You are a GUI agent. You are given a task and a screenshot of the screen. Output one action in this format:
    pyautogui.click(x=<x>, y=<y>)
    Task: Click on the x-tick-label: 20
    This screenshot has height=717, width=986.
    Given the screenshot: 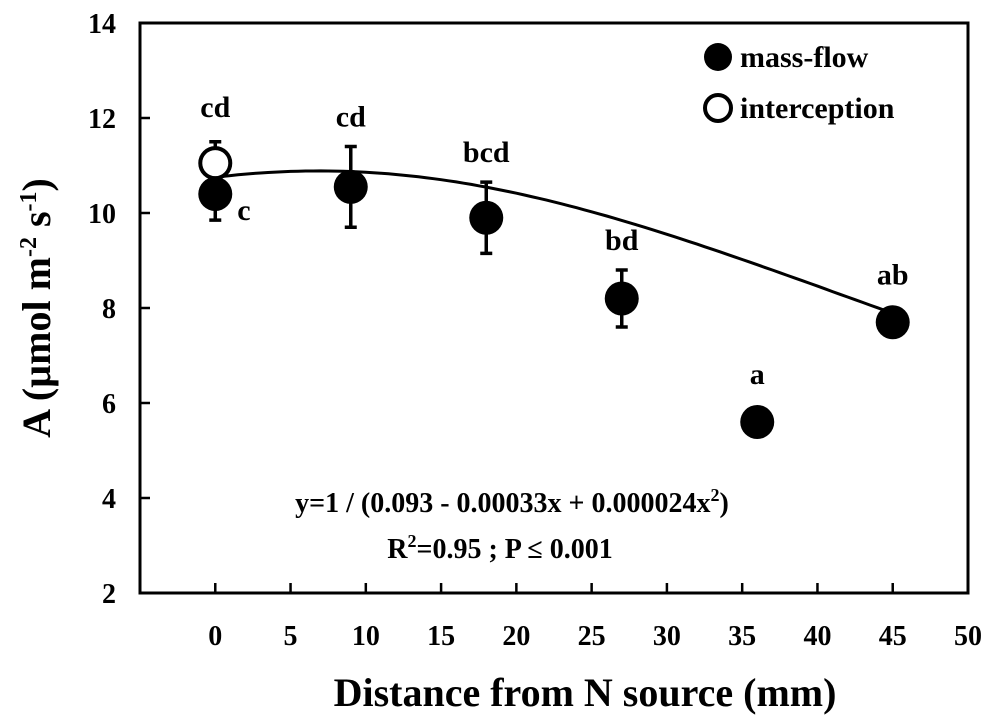 What is the action you would take?
    pyautogui.click(x=516, y=636)
    